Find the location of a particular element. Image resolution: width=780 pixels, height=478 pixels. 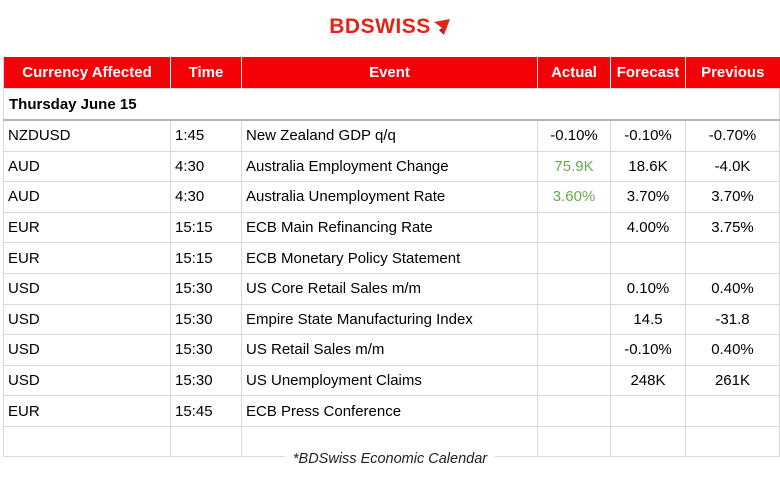

chevron-arrow-icon is located at coordinates (441, 27).